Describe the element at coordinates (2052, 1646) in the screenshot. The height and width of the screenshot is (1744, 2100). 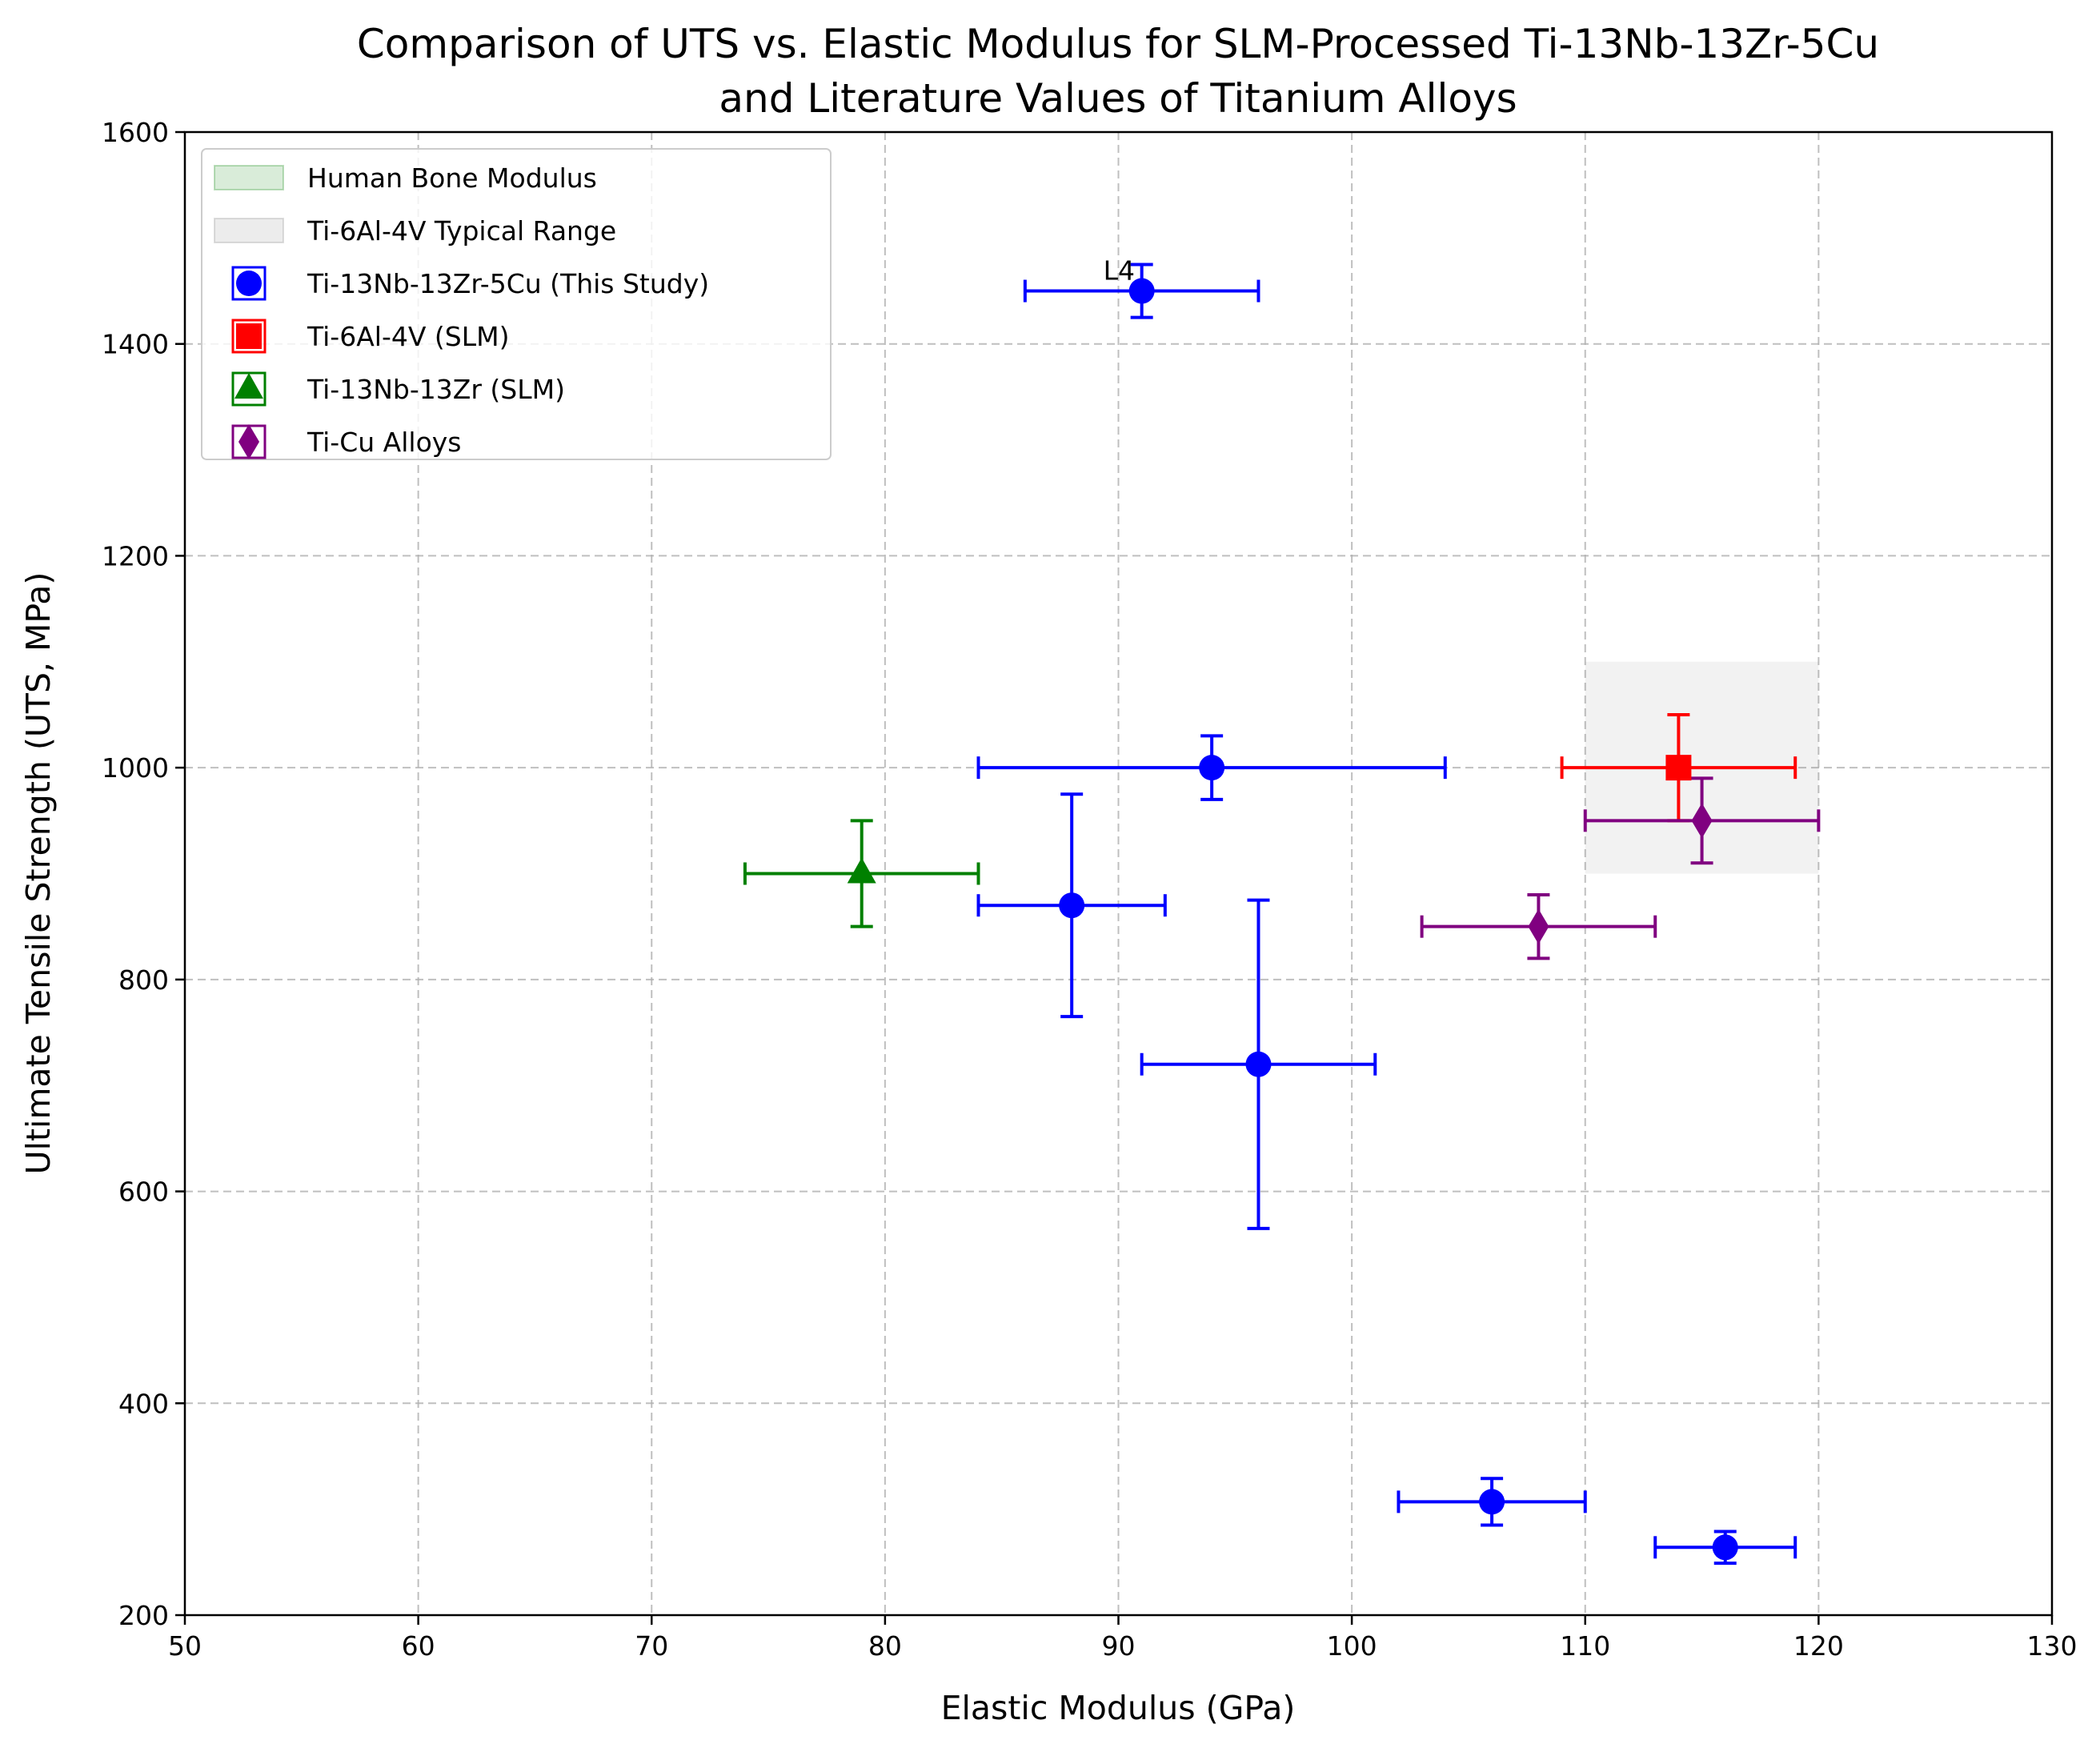
I see `x-tick-label: 130` at that location.